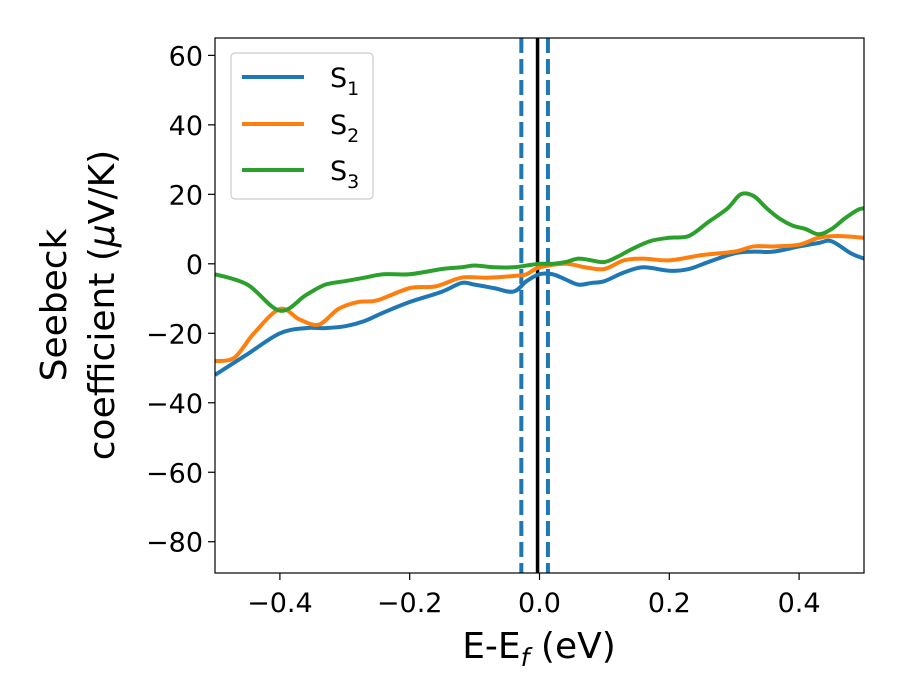 The height and width of the screenshot is (700, 900). Describe the element at coordinates (669, 603) in the screenshot. I see `x-tick-label: 0.2` at that location.